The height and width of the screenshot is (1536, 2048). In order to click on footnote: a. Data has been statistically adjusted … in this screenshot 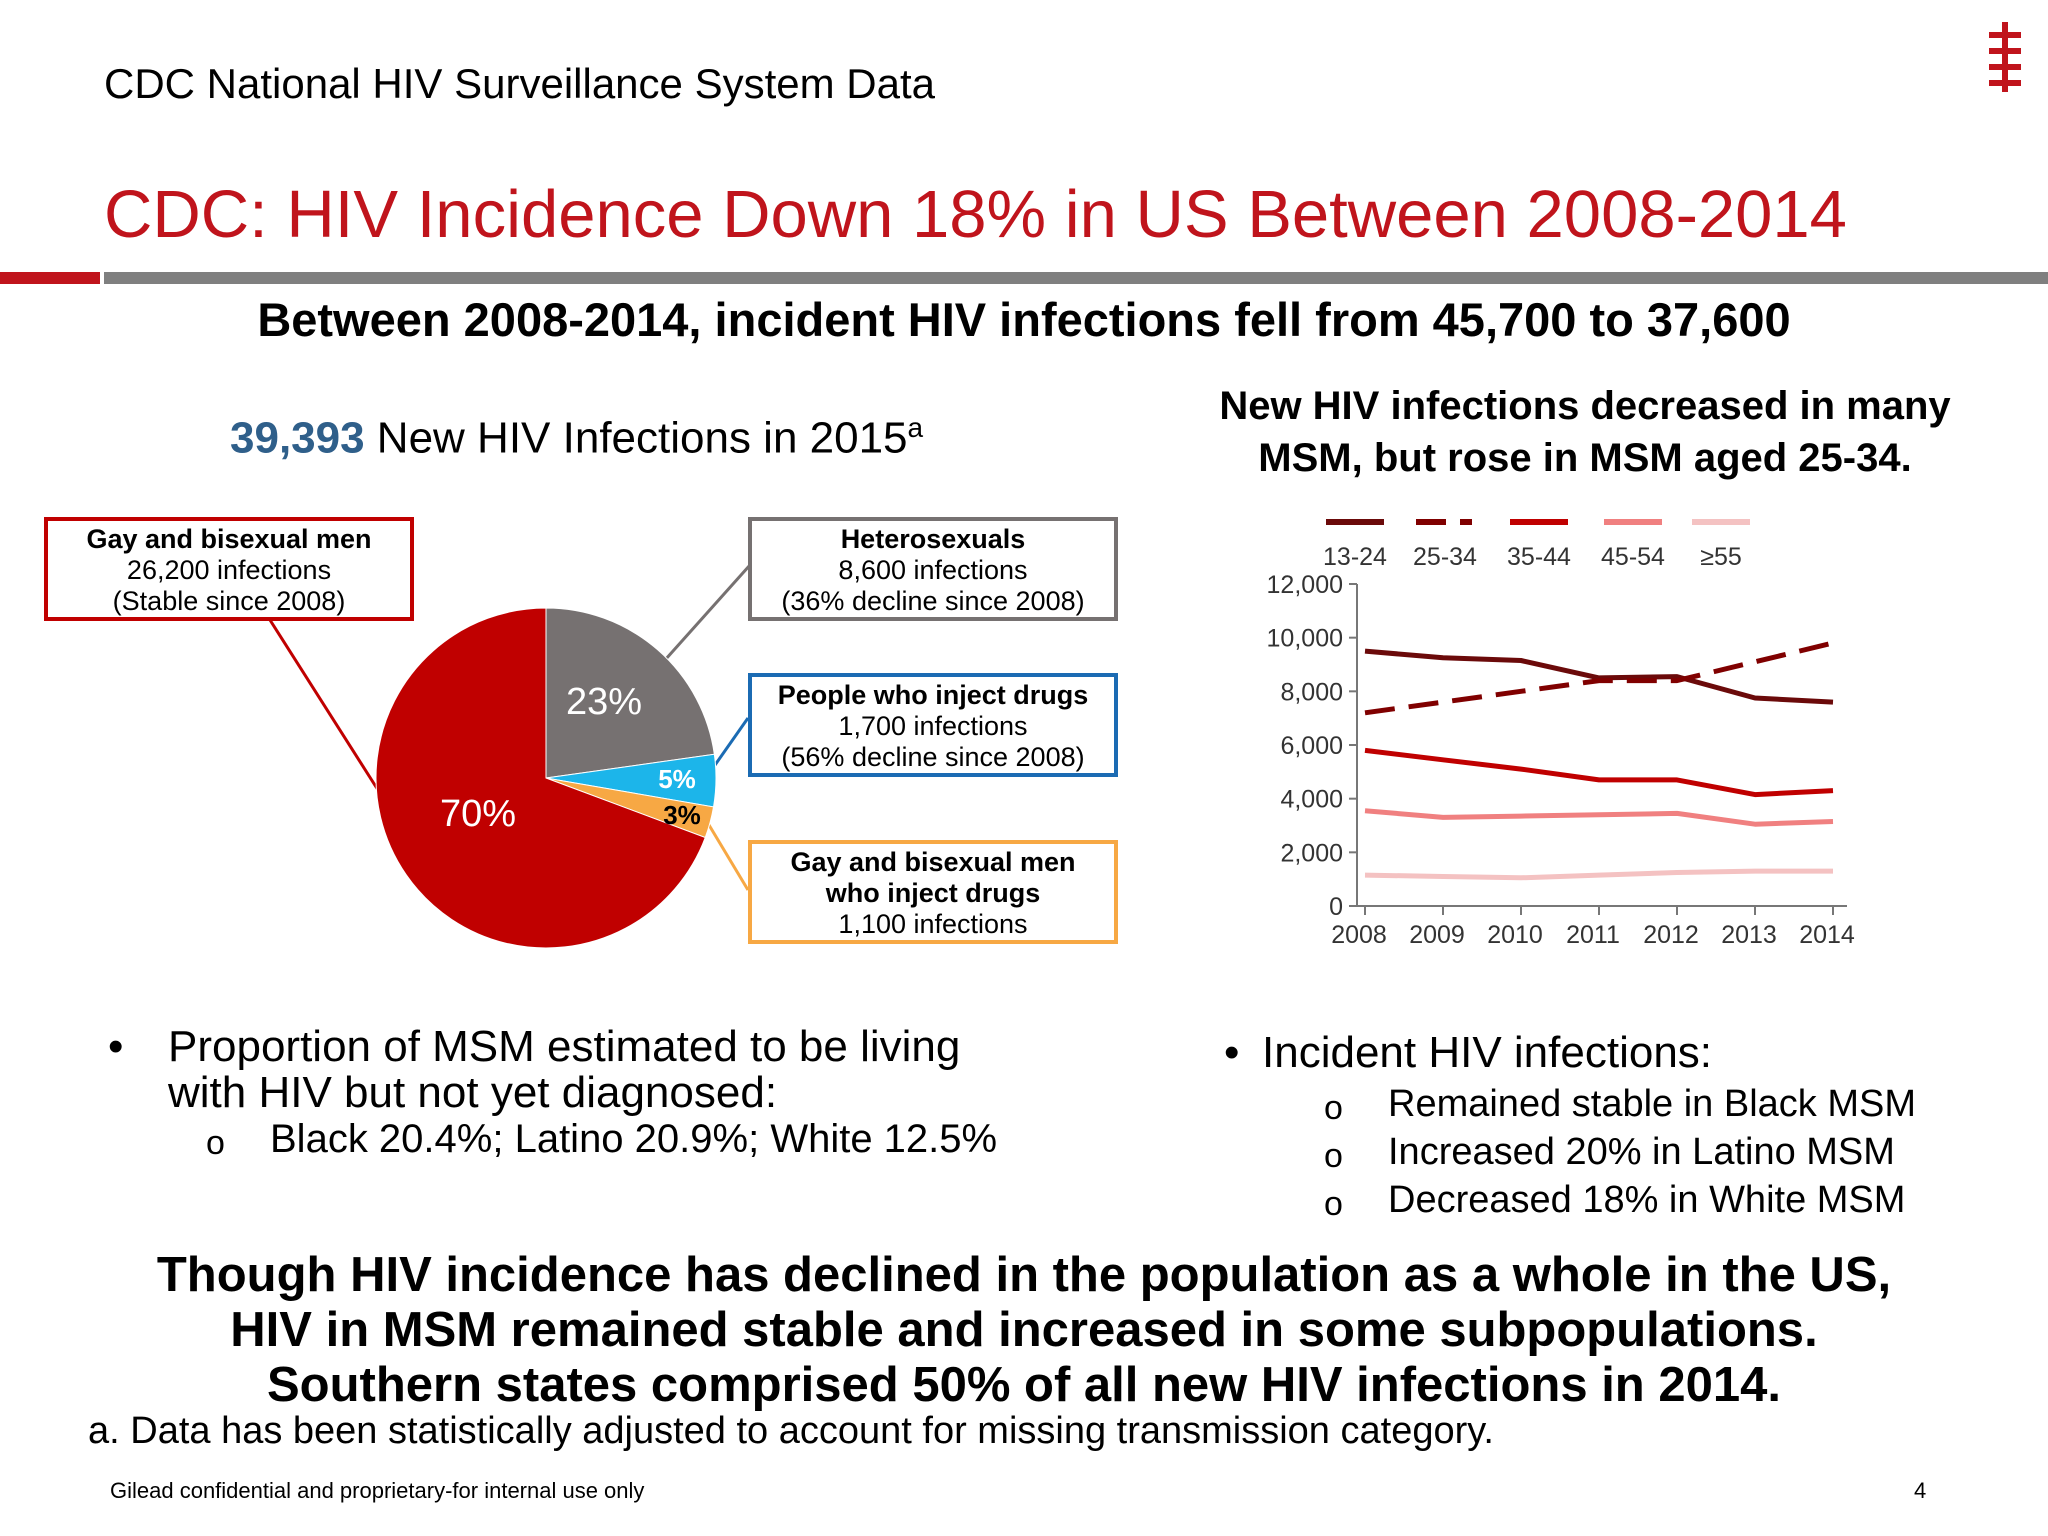, I will do `click(791, 1431)`.